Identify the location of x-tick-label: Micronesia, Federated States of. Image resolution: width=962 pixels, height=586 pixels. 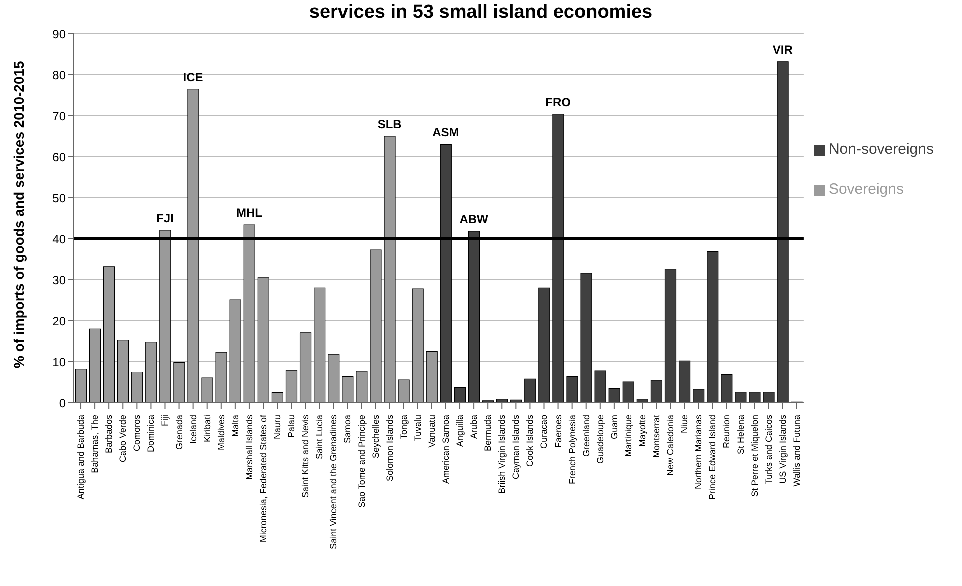
(263, 478).